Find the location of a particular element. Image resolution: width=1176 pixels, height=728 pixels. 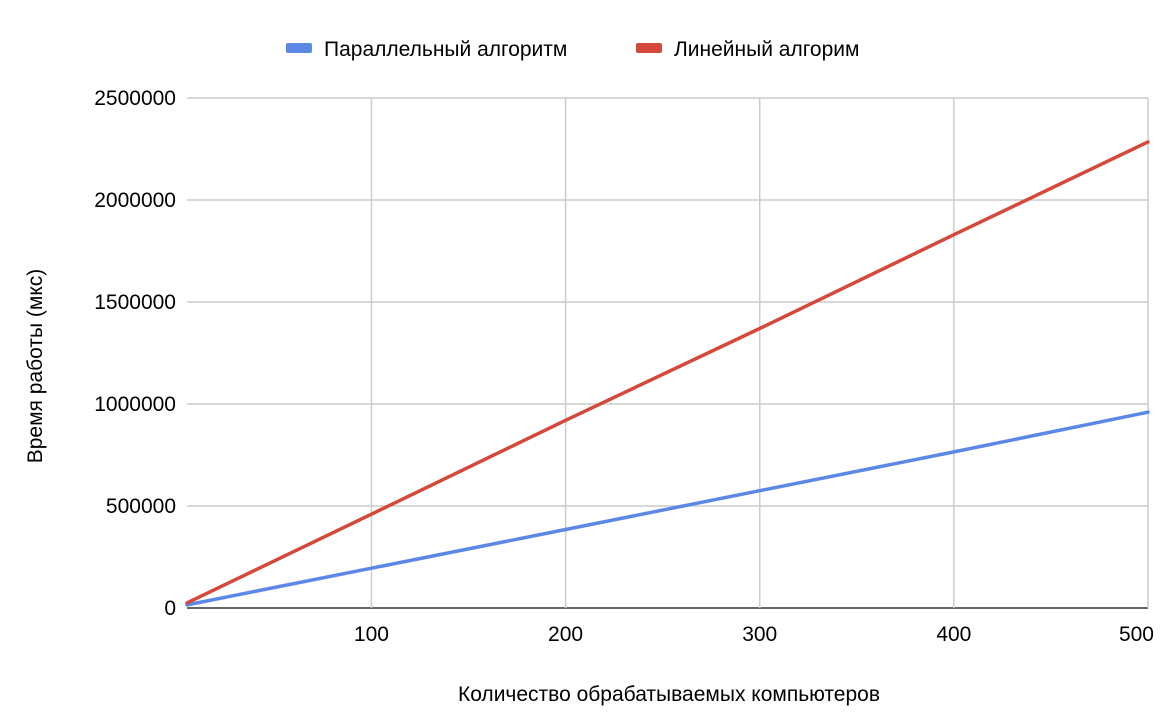

y-tick-label: 1500000 is located at coordinates (135, 302).